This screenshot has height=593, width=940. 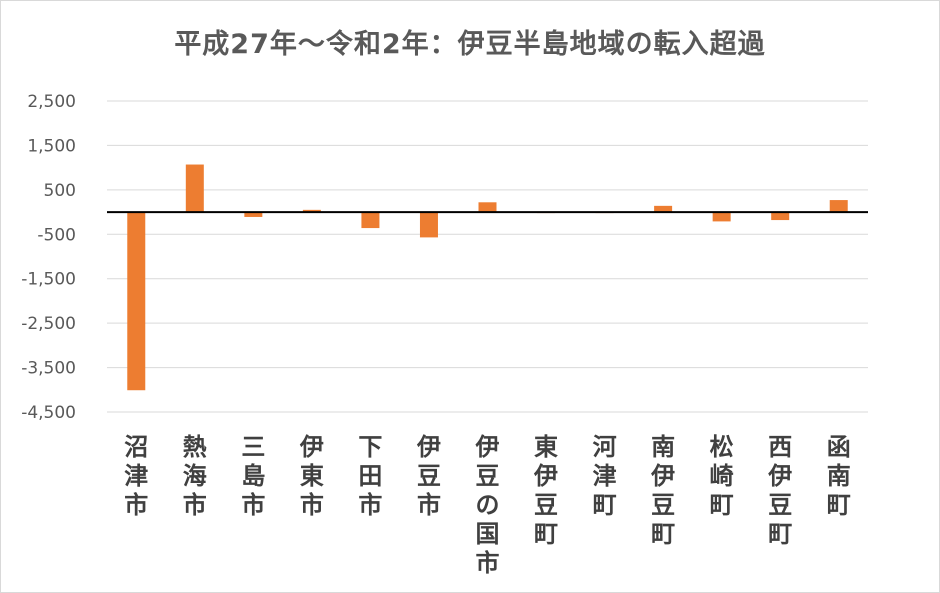 What do you see at coordinates (51, 102) in the screenshot?
I see `y-tick-label: 2,500` at bounding box center [51, 102].